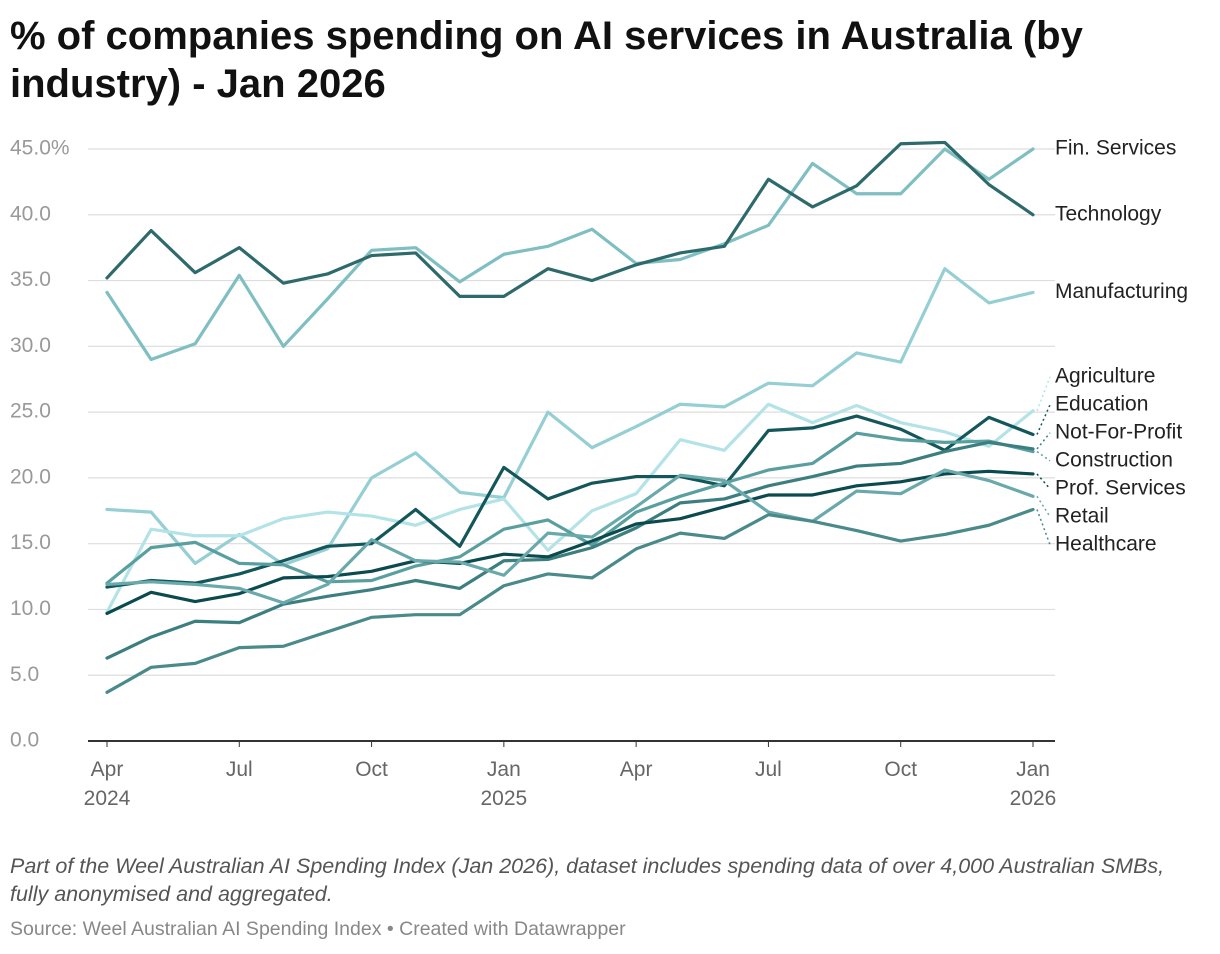 This screenshot has width=1220, height=954. Describe the element at coordinates (24, 740) in the screenshot. I see `y-tick-label: 0.0` at that location.